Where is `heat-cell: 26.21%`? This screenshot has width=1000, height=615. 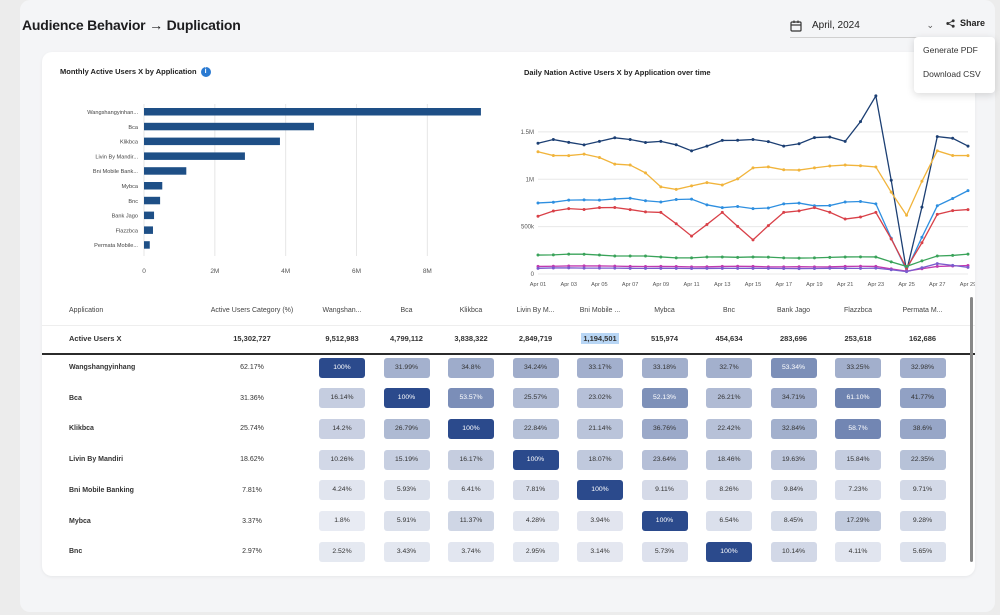
heat-cell: 26.21% is located at coordinates (729, 398).